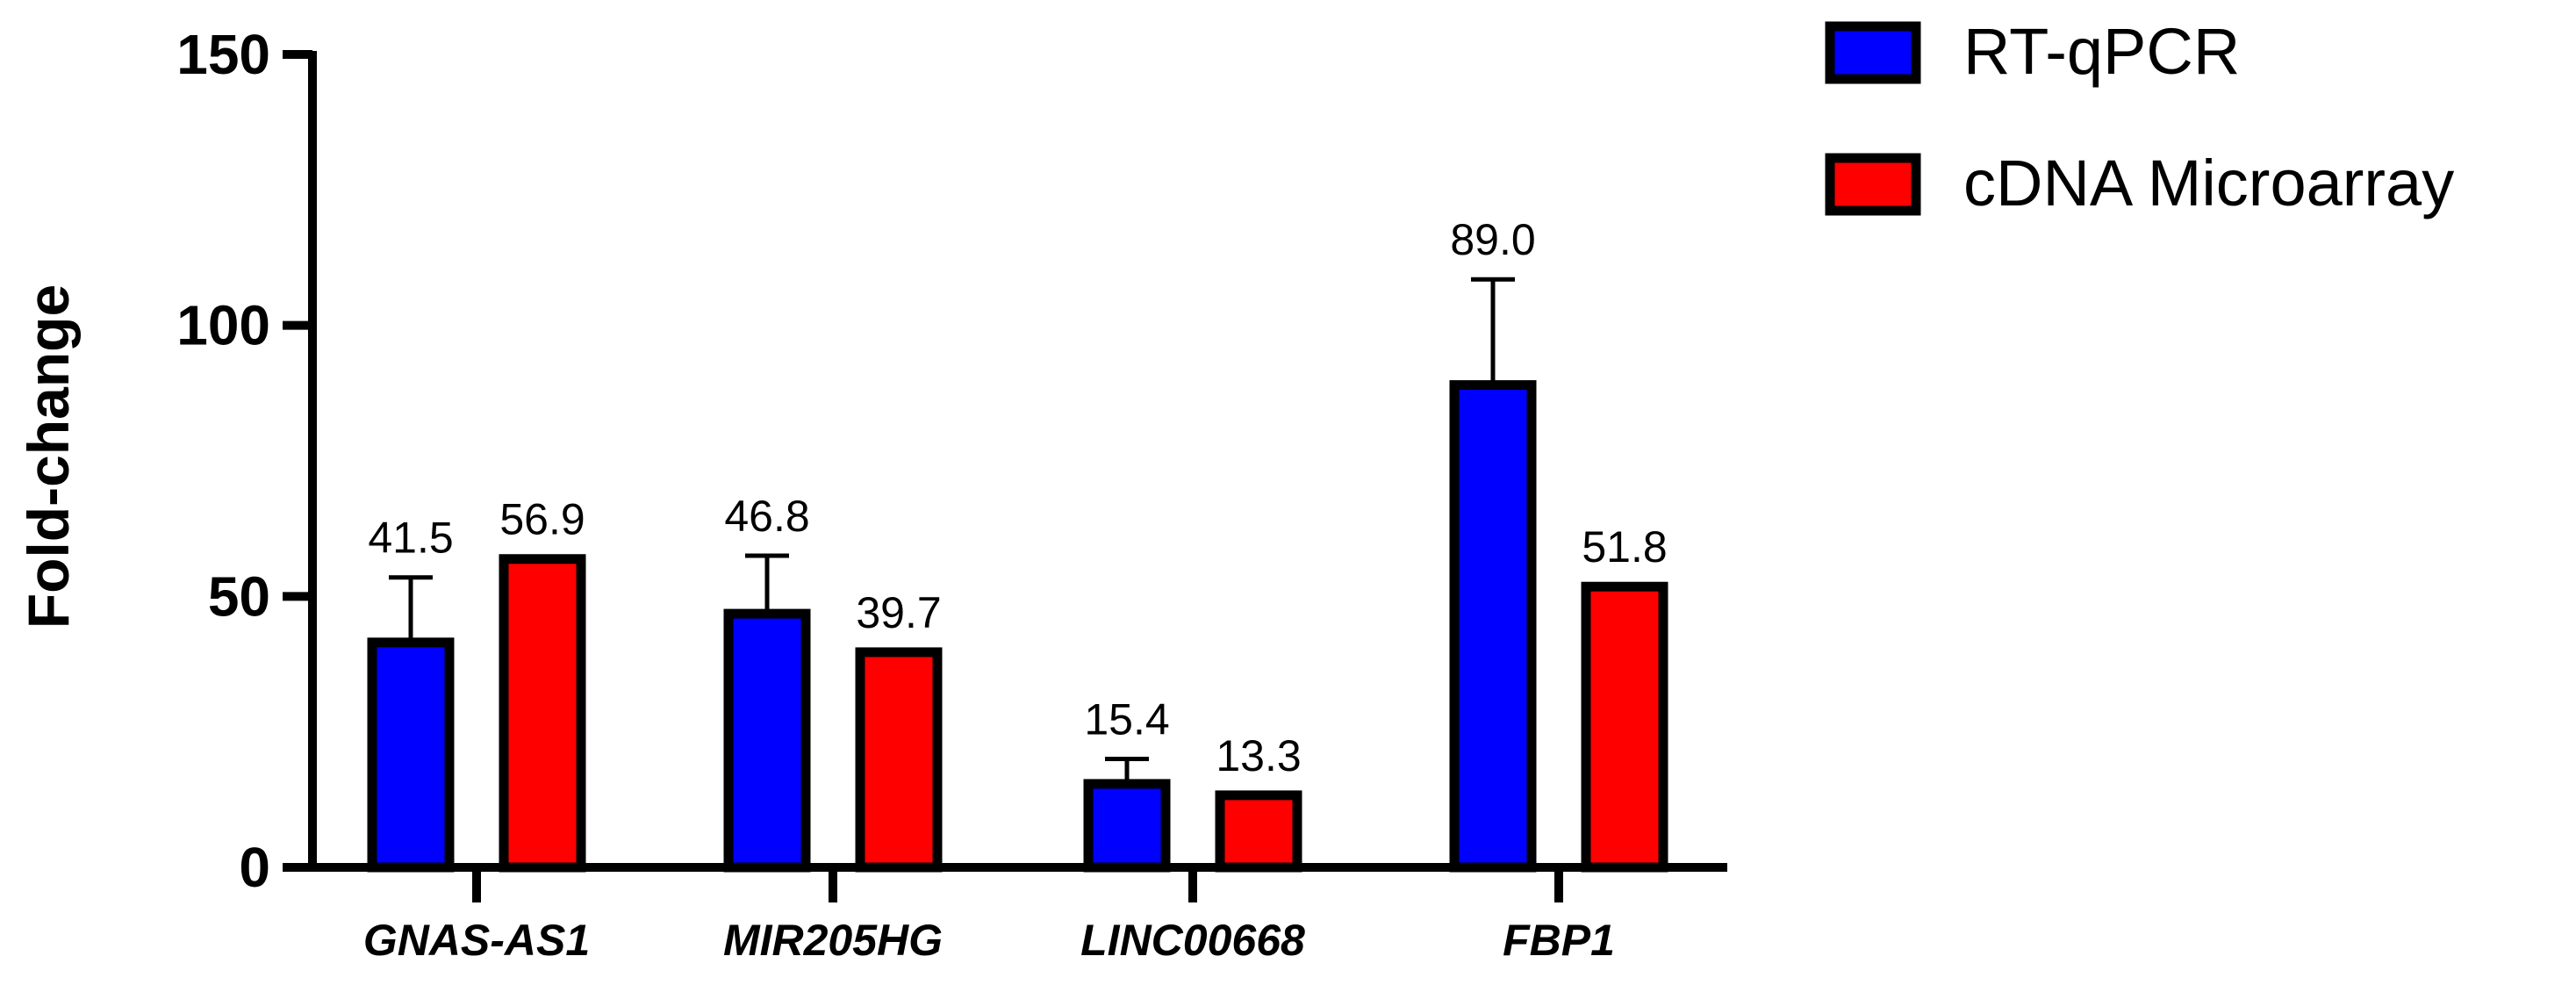  What do you see at coordinates (542, 519) in the screenshot?
I see `data-label: 56.9` at bounding box center [542, 519].